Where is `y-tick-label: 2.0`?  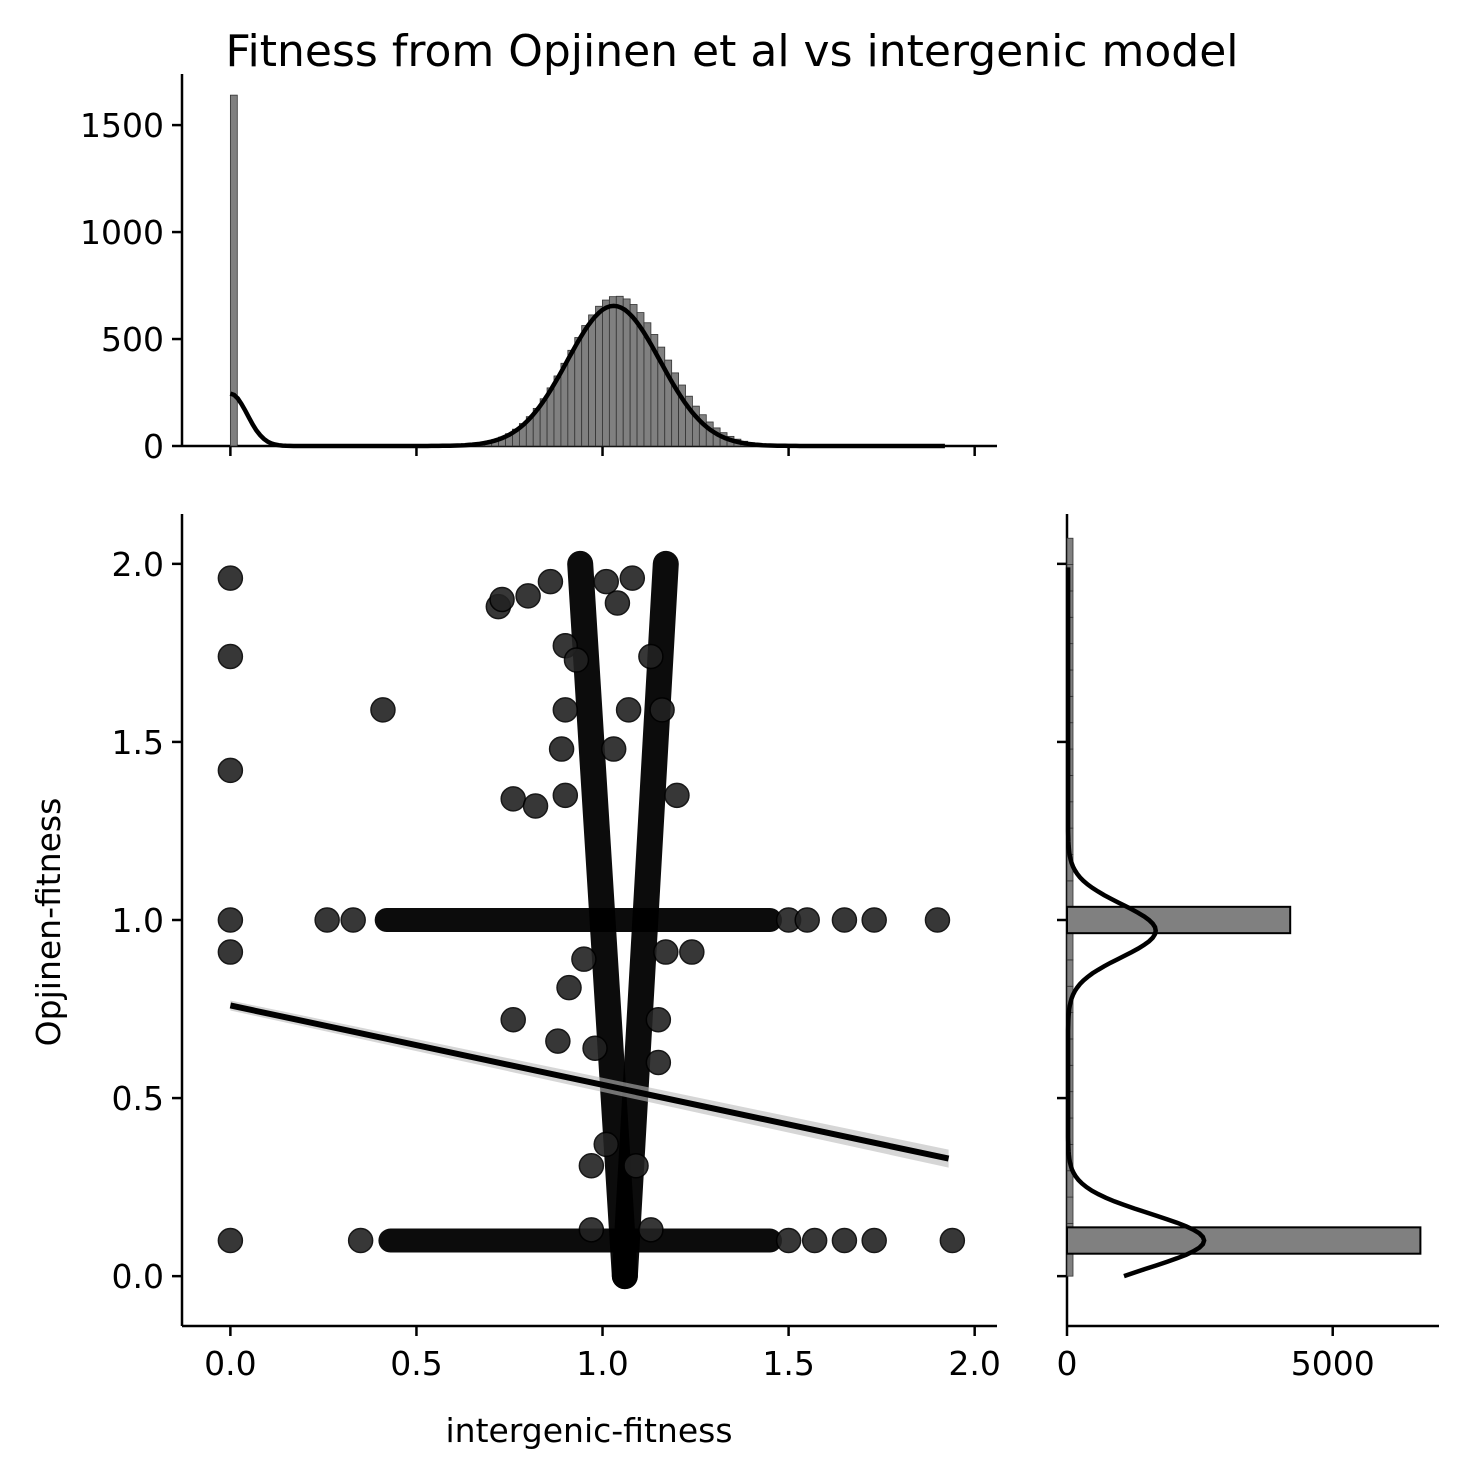
y-tick-label: 2.0 is located at coordinates (138, 564).